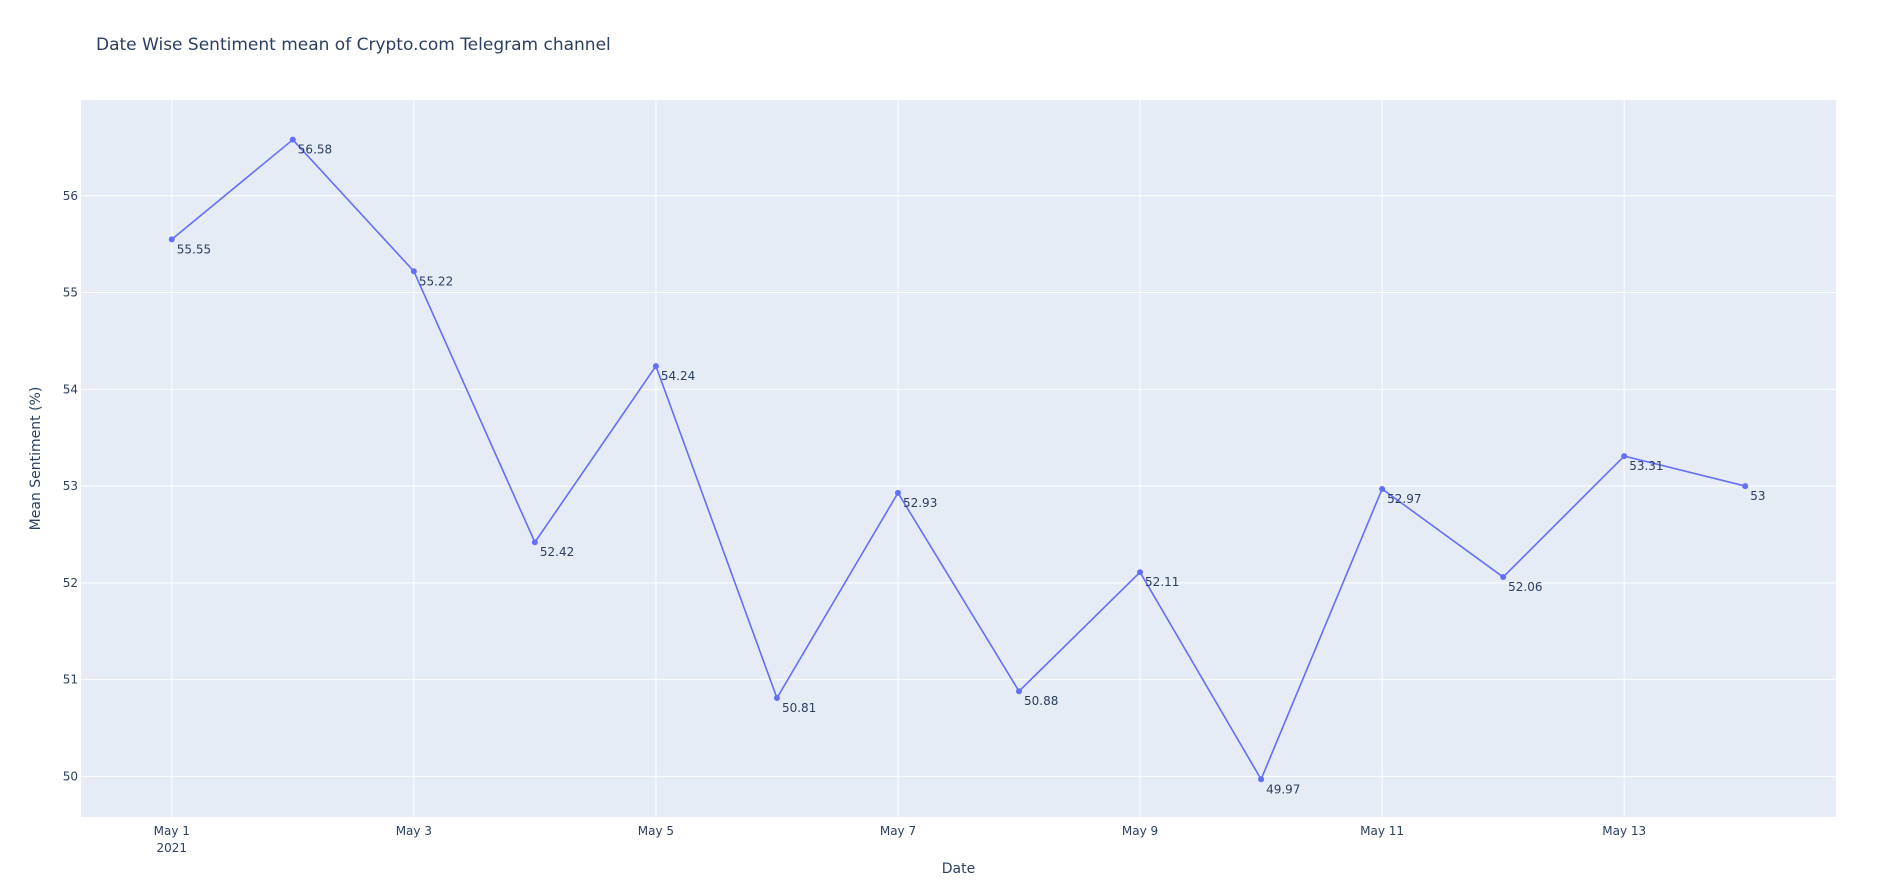  I want to click on y-tick-label: 54, so click(70, 389).